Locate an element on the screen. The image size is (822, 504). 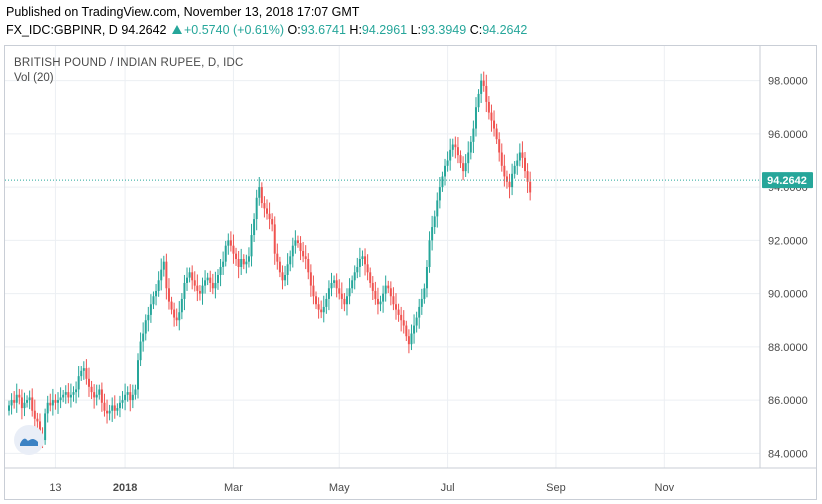
high-value: 94.2961 is located at coordinates (384, 30).